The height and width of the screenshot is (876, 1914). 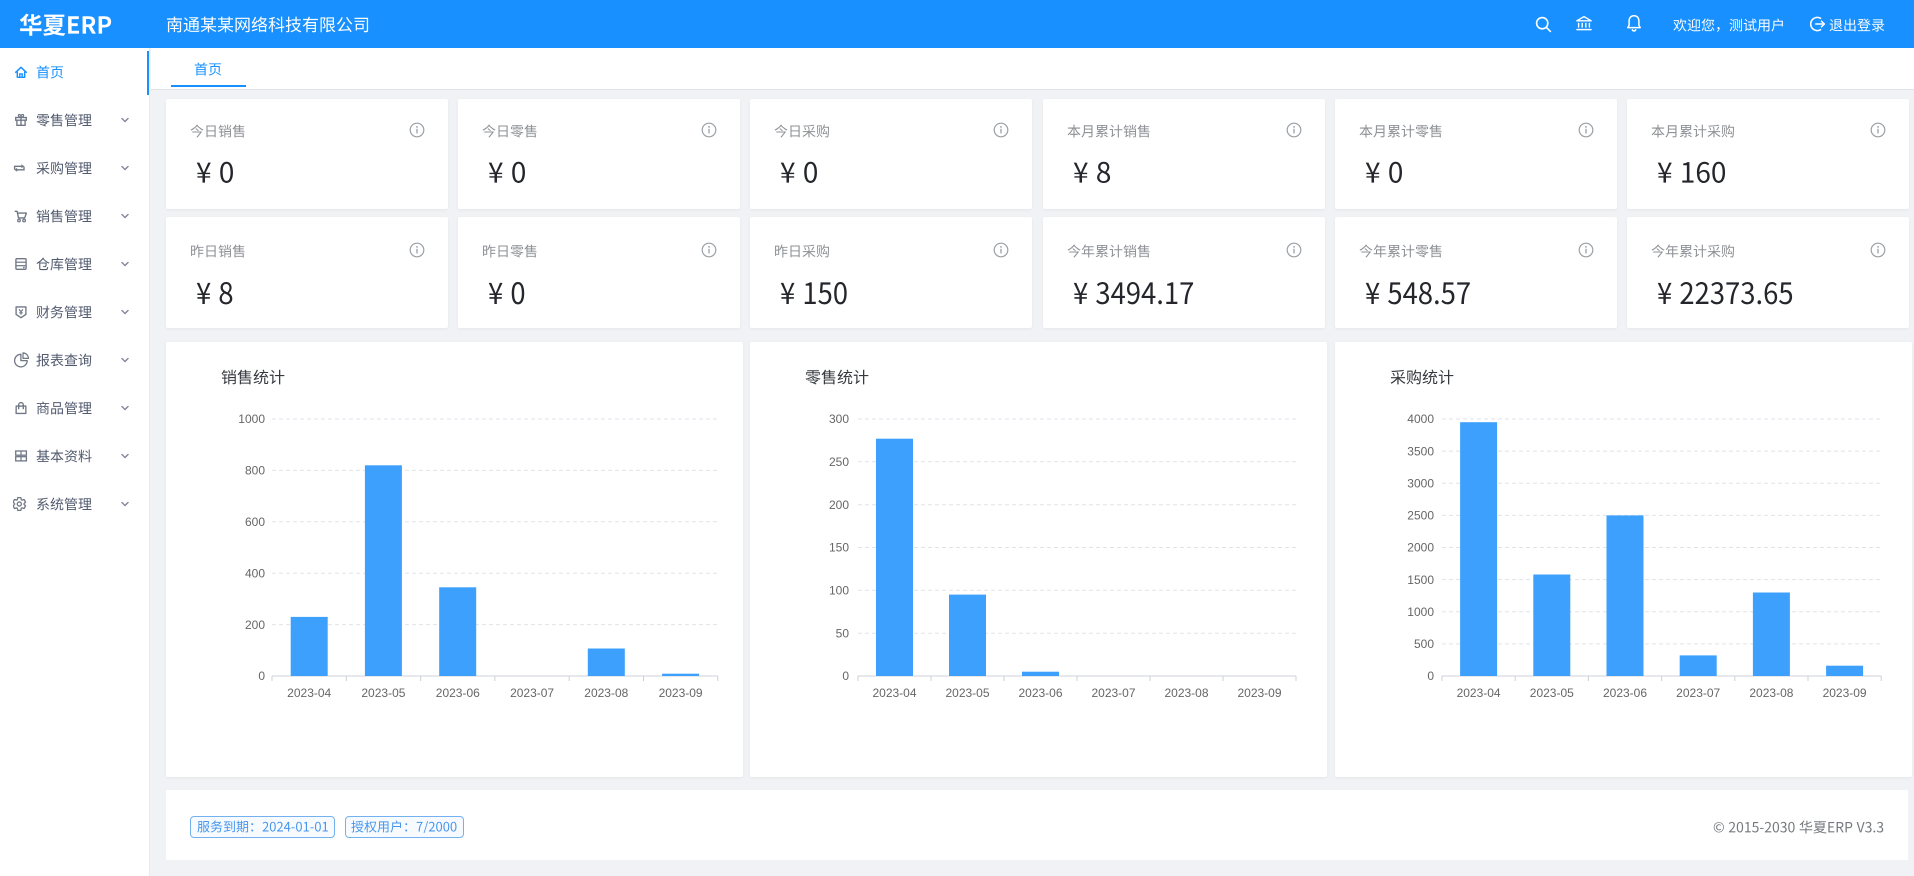 What do you see at coordinates (1424, 644) in the screenshot?
I see `svg-text: 500` at bounding box center [1424, 644].